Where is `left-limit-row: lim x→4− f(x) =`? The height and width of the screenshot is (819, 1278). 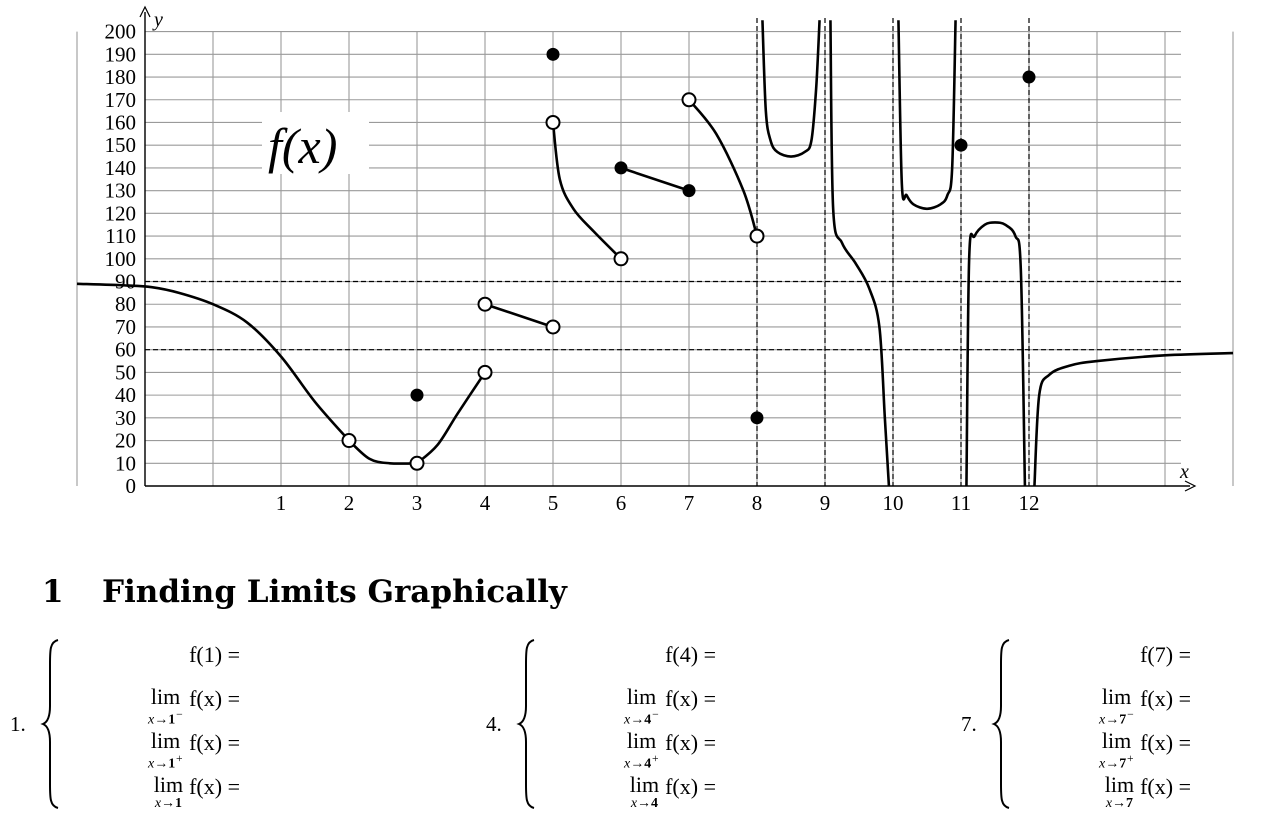
left-limit-row: lim x→4− f(x) = is located at coordinates (670, 708).